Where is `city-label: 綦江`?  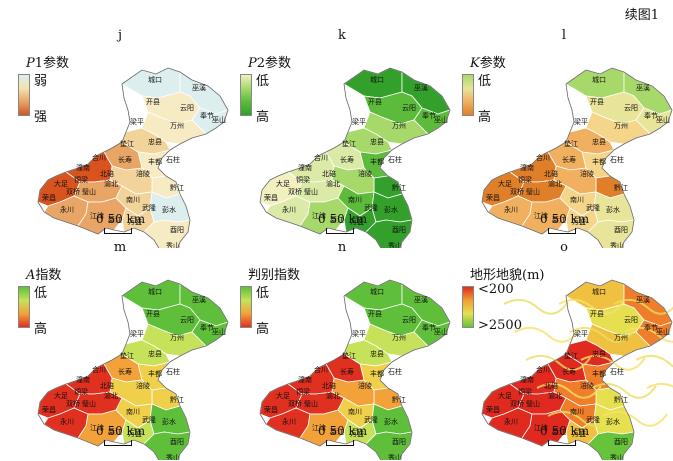 city-label: 綦江 is located at coordinates (337, 431).